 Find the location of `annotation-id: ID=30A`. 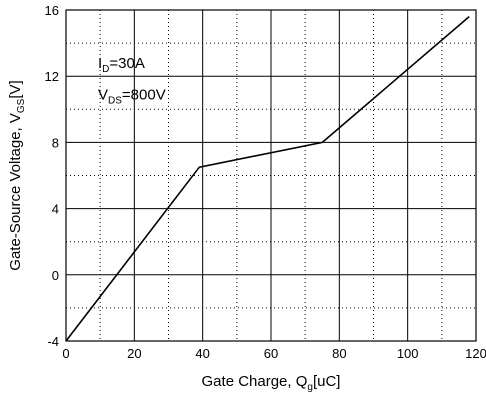

annotation-id: ID=30A is located at coordinates (121, 65).